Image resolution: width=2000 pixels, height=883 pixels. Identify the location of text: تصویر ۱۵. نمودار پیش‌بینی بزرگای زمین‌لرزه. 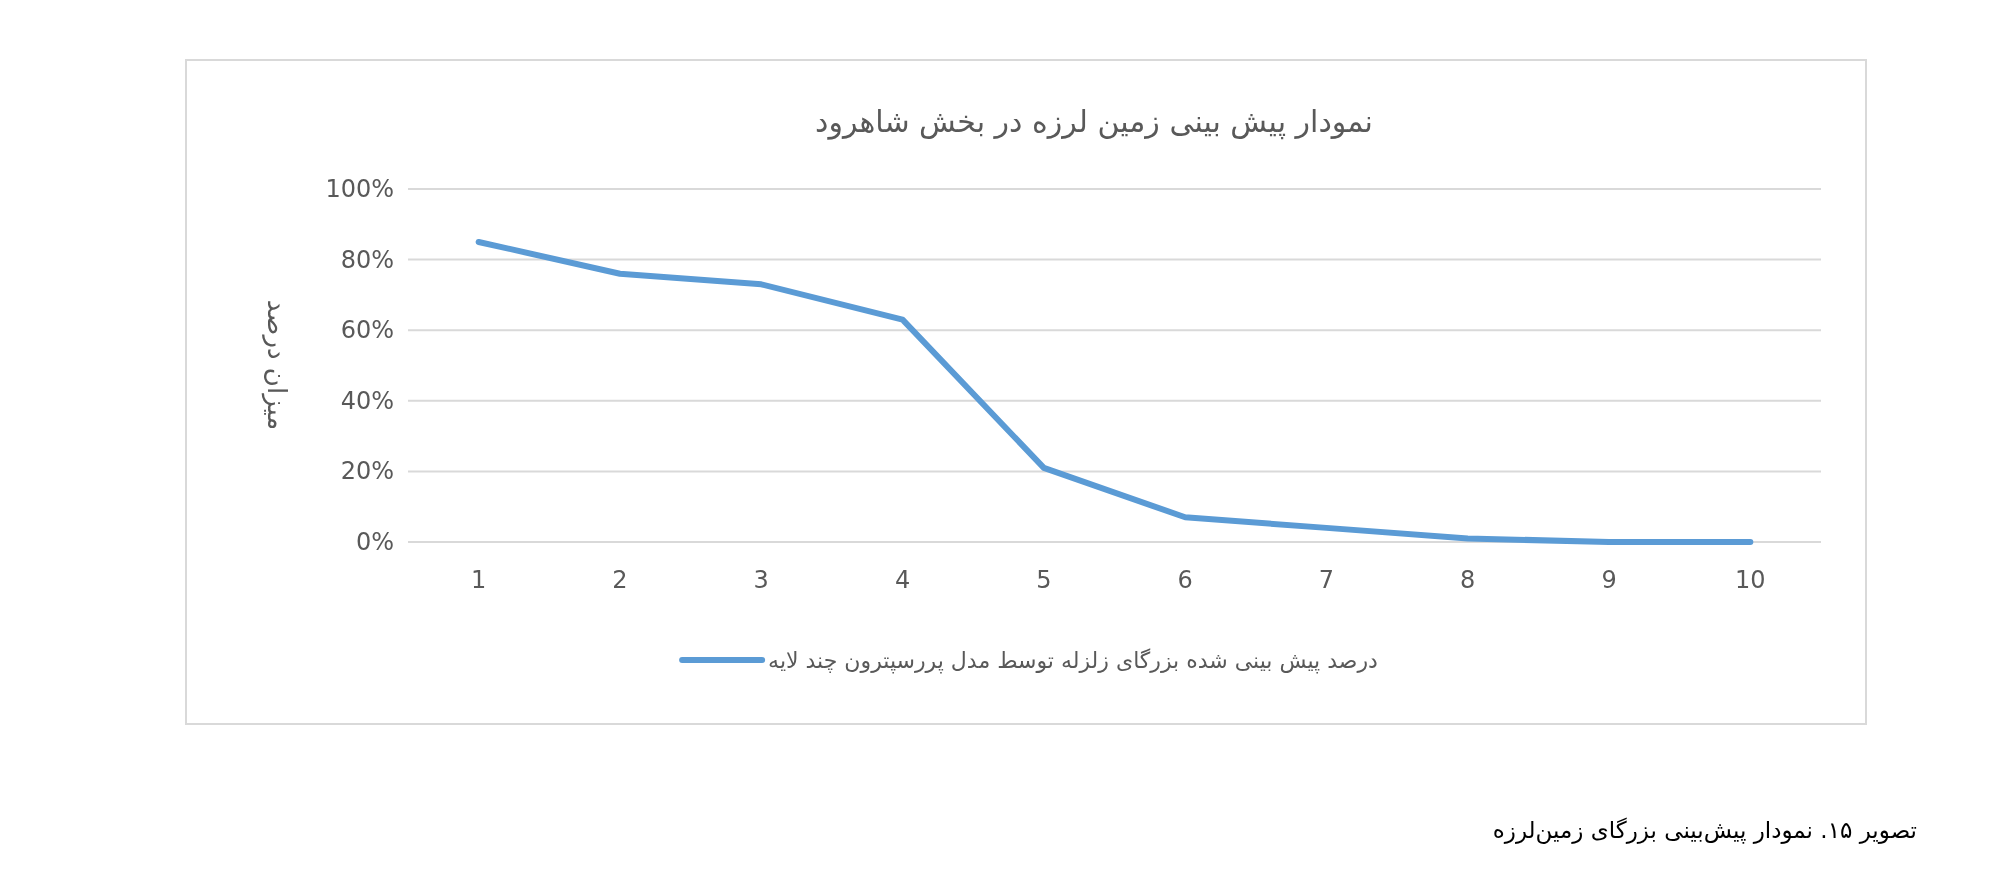
(1704, 830).